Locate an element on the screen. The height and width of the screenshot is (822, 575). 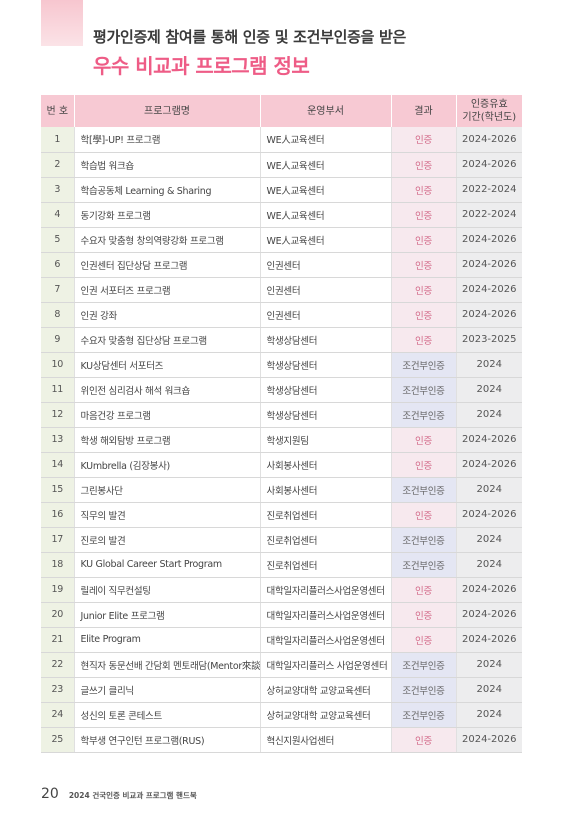
footer-text: 2024 건국인증 비교과 프로그램 핸드북 is located at coordinates (132, 795).